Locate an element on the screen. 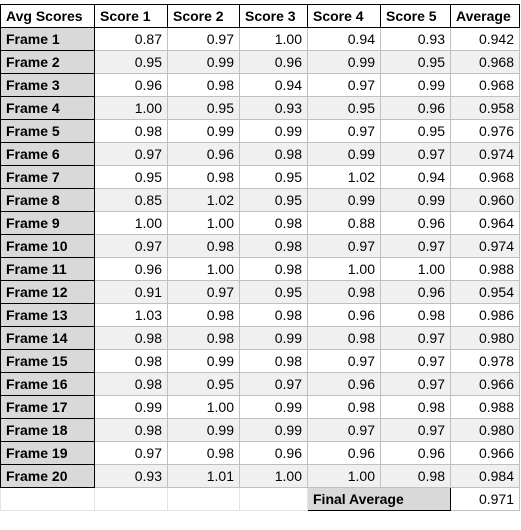 This screenshot has height=530, width=521. score-2-cell: 0.97 is located at coordinates (203, 292).